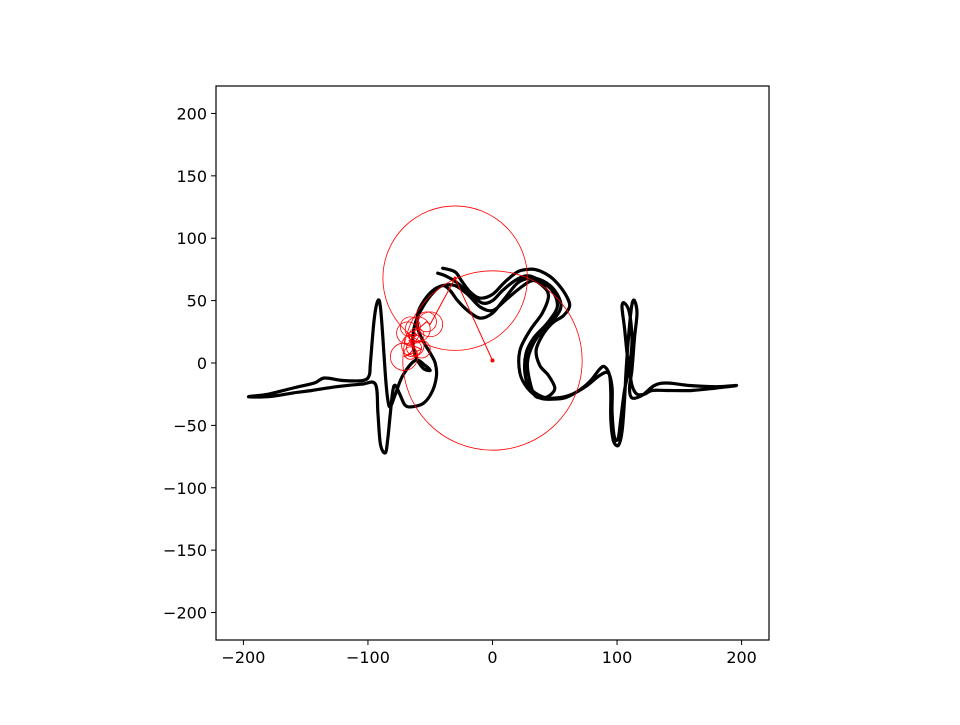 The width and height of the screenshot is (960, 725). I want to click on x-tick-label: 200, so click(741, 657).